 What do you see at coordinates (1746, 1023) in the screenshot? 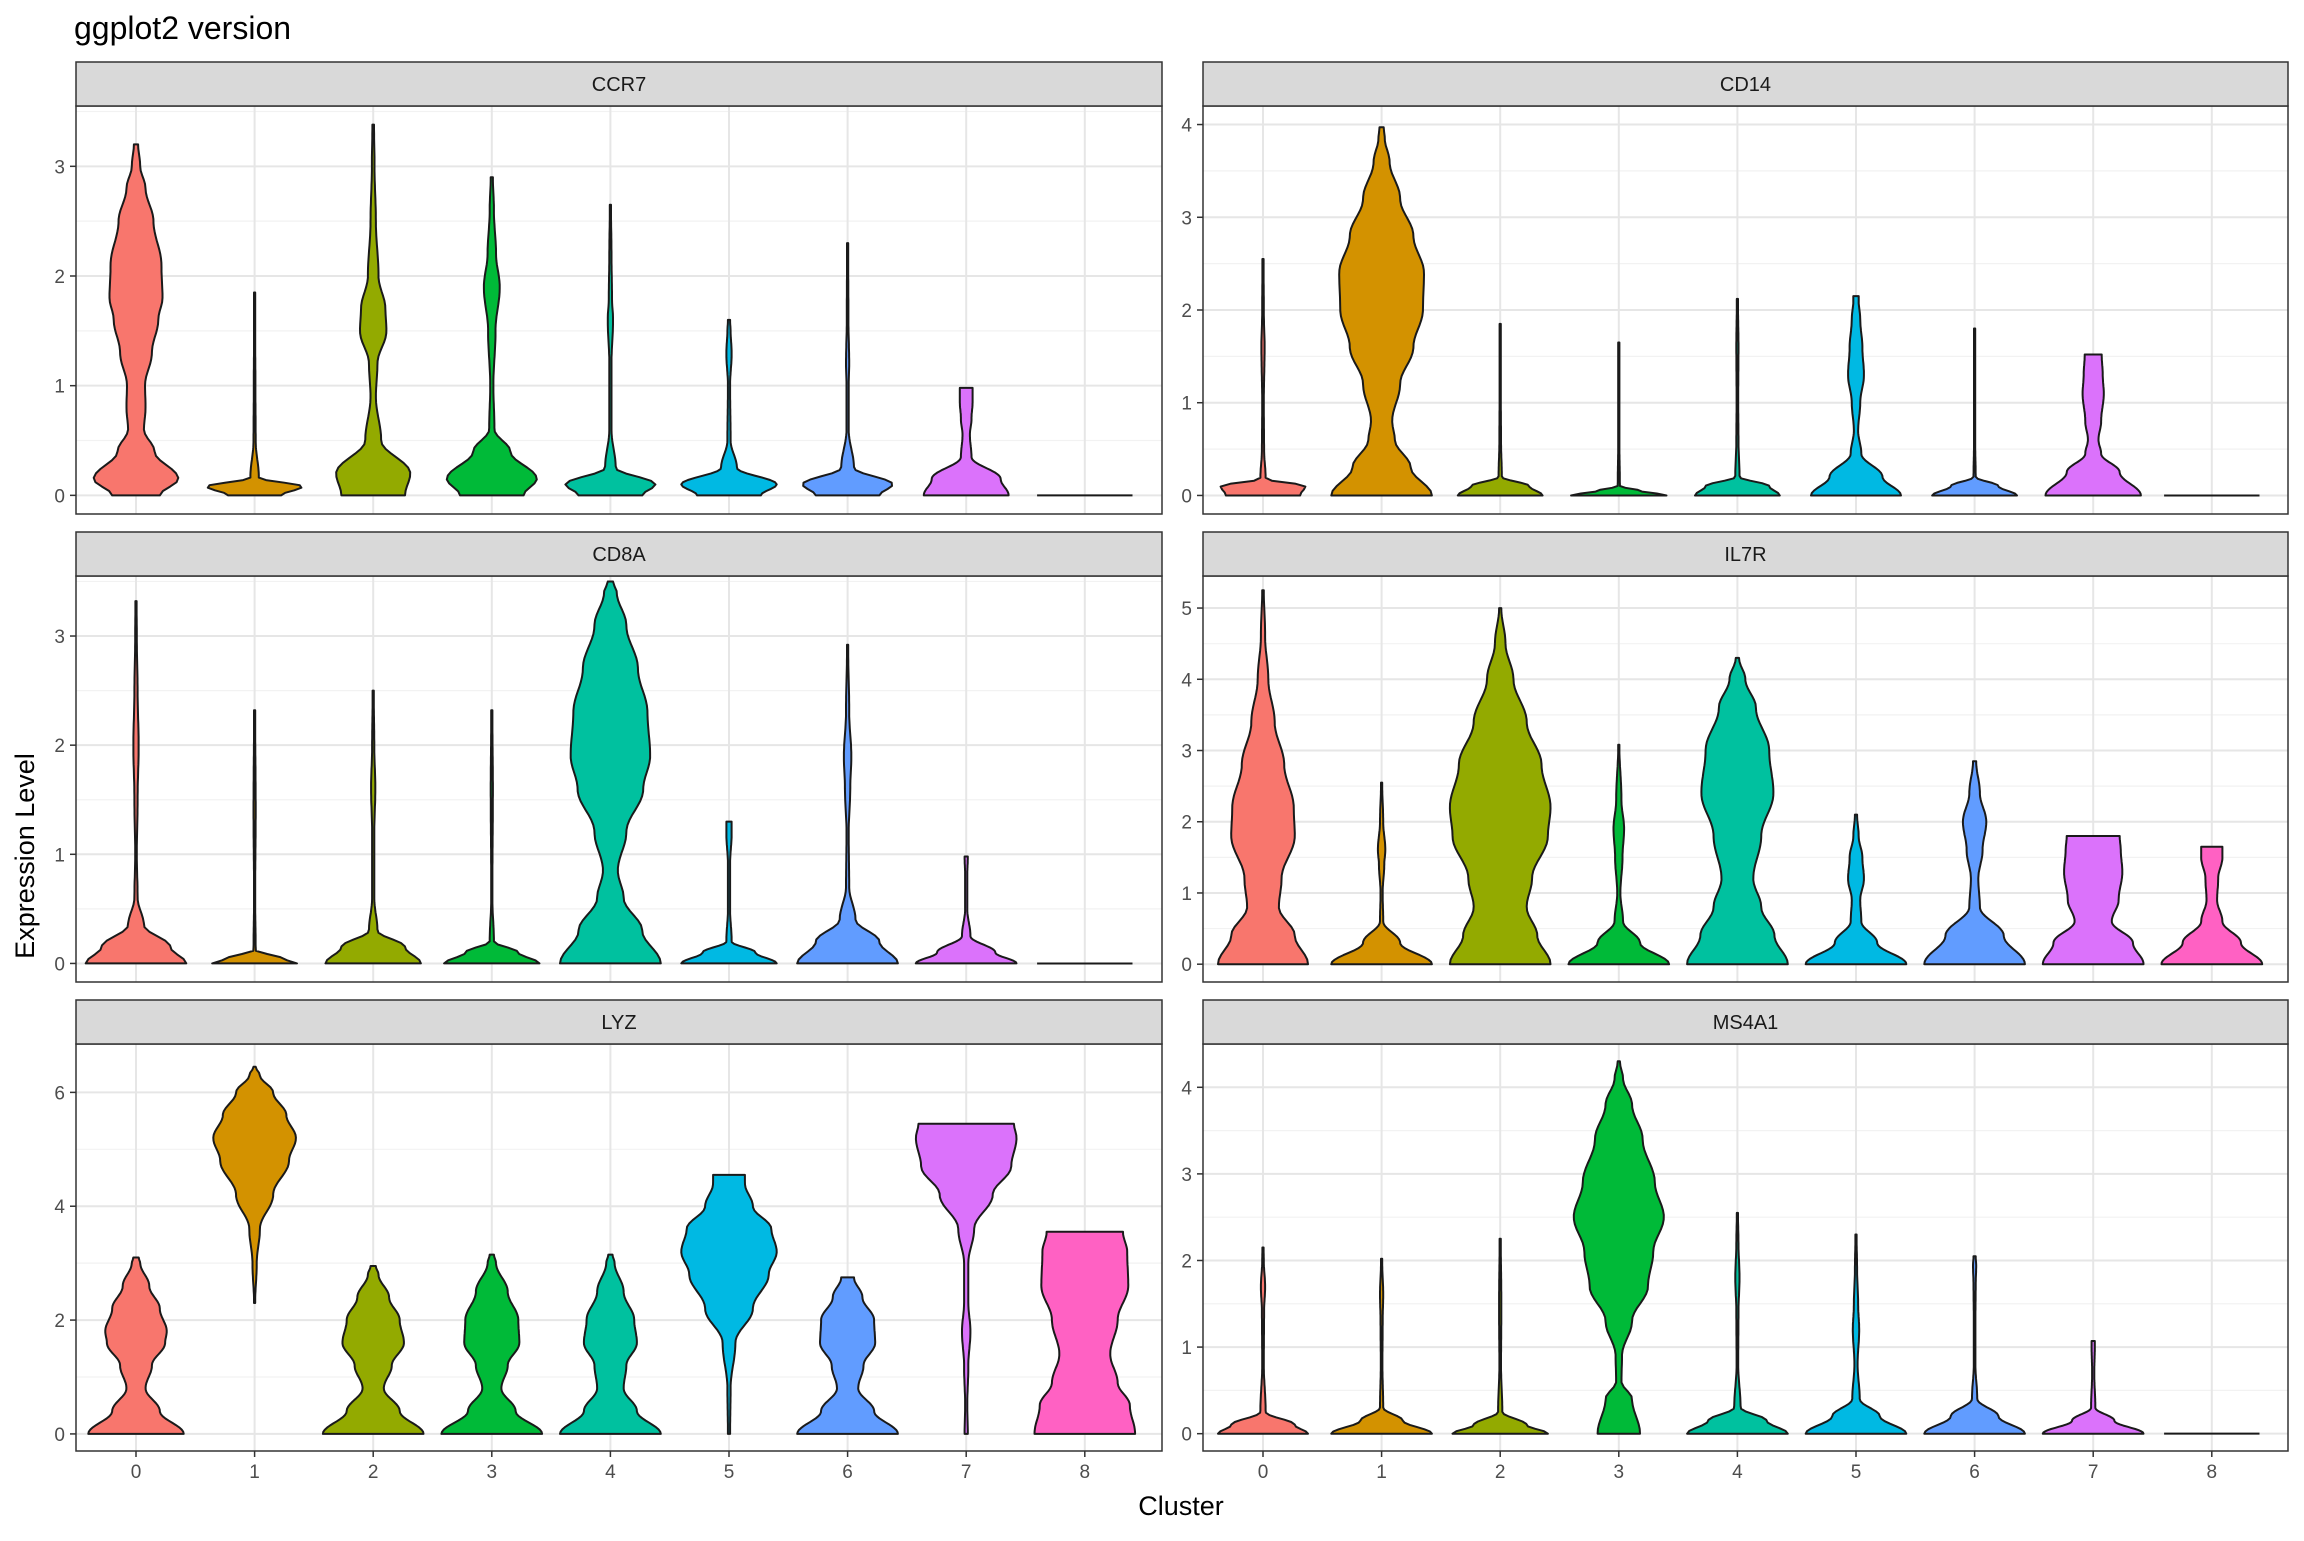
I see `facet-strip-label: MS4A1` at bounding box center [1746, 1023].